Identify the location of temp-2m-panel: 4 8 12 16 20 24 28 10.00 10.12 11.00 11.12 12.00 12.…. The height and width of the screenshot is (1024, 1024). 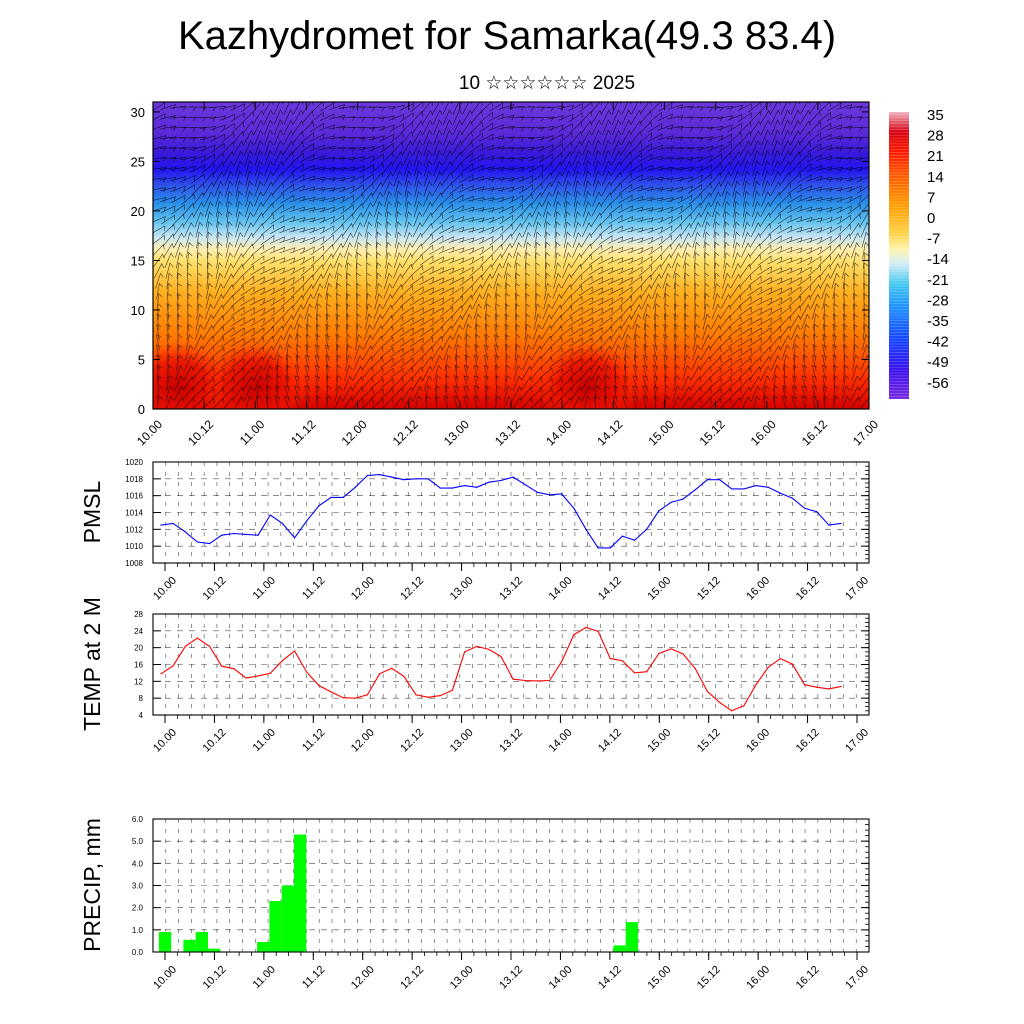
(475, 675).